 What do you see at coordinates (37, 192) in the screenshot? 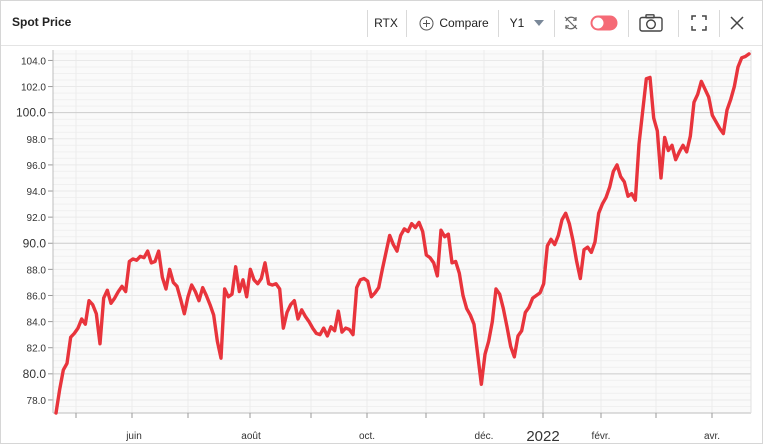
I see `y-tick-label: 94.0` at bounding box center [37, 192].